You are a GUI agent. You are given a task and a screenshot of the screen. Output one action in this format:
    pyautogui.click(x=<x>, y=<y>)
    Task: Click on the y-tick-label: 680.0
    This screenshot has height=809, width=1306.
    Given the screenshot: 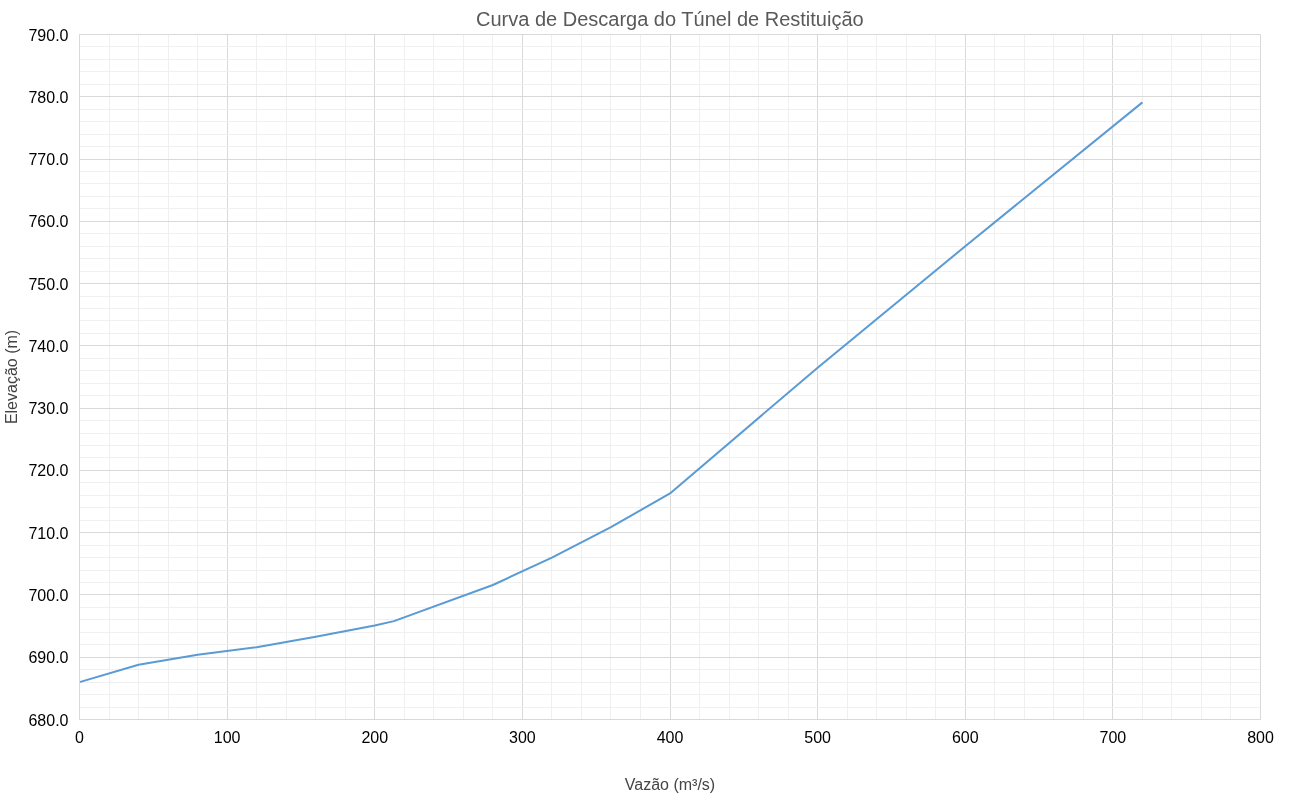 What is the action you would take?
    pyautogui.click(x=48, y=720)
    